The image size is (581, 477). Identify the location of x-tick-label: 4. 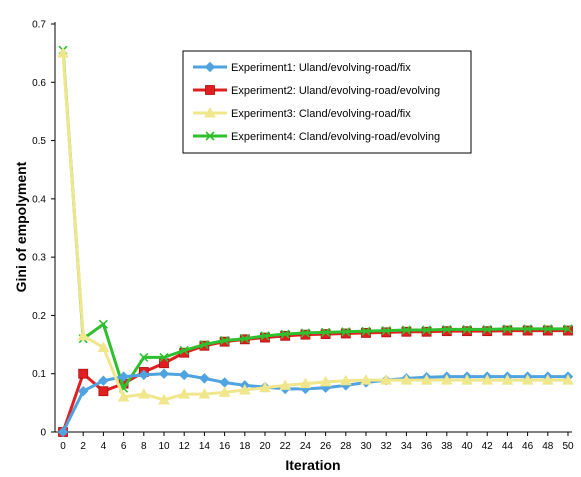
(104, 446).